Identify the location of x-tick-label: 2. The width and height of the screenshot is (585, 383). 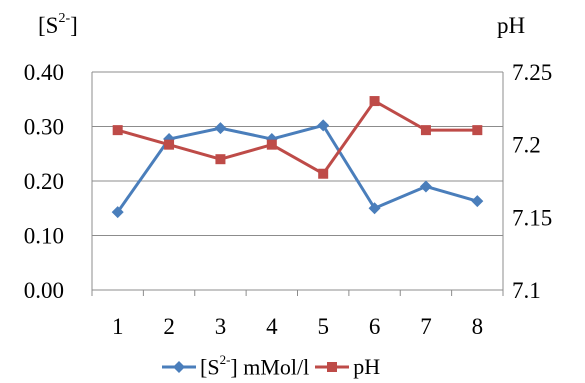
(169, 326).